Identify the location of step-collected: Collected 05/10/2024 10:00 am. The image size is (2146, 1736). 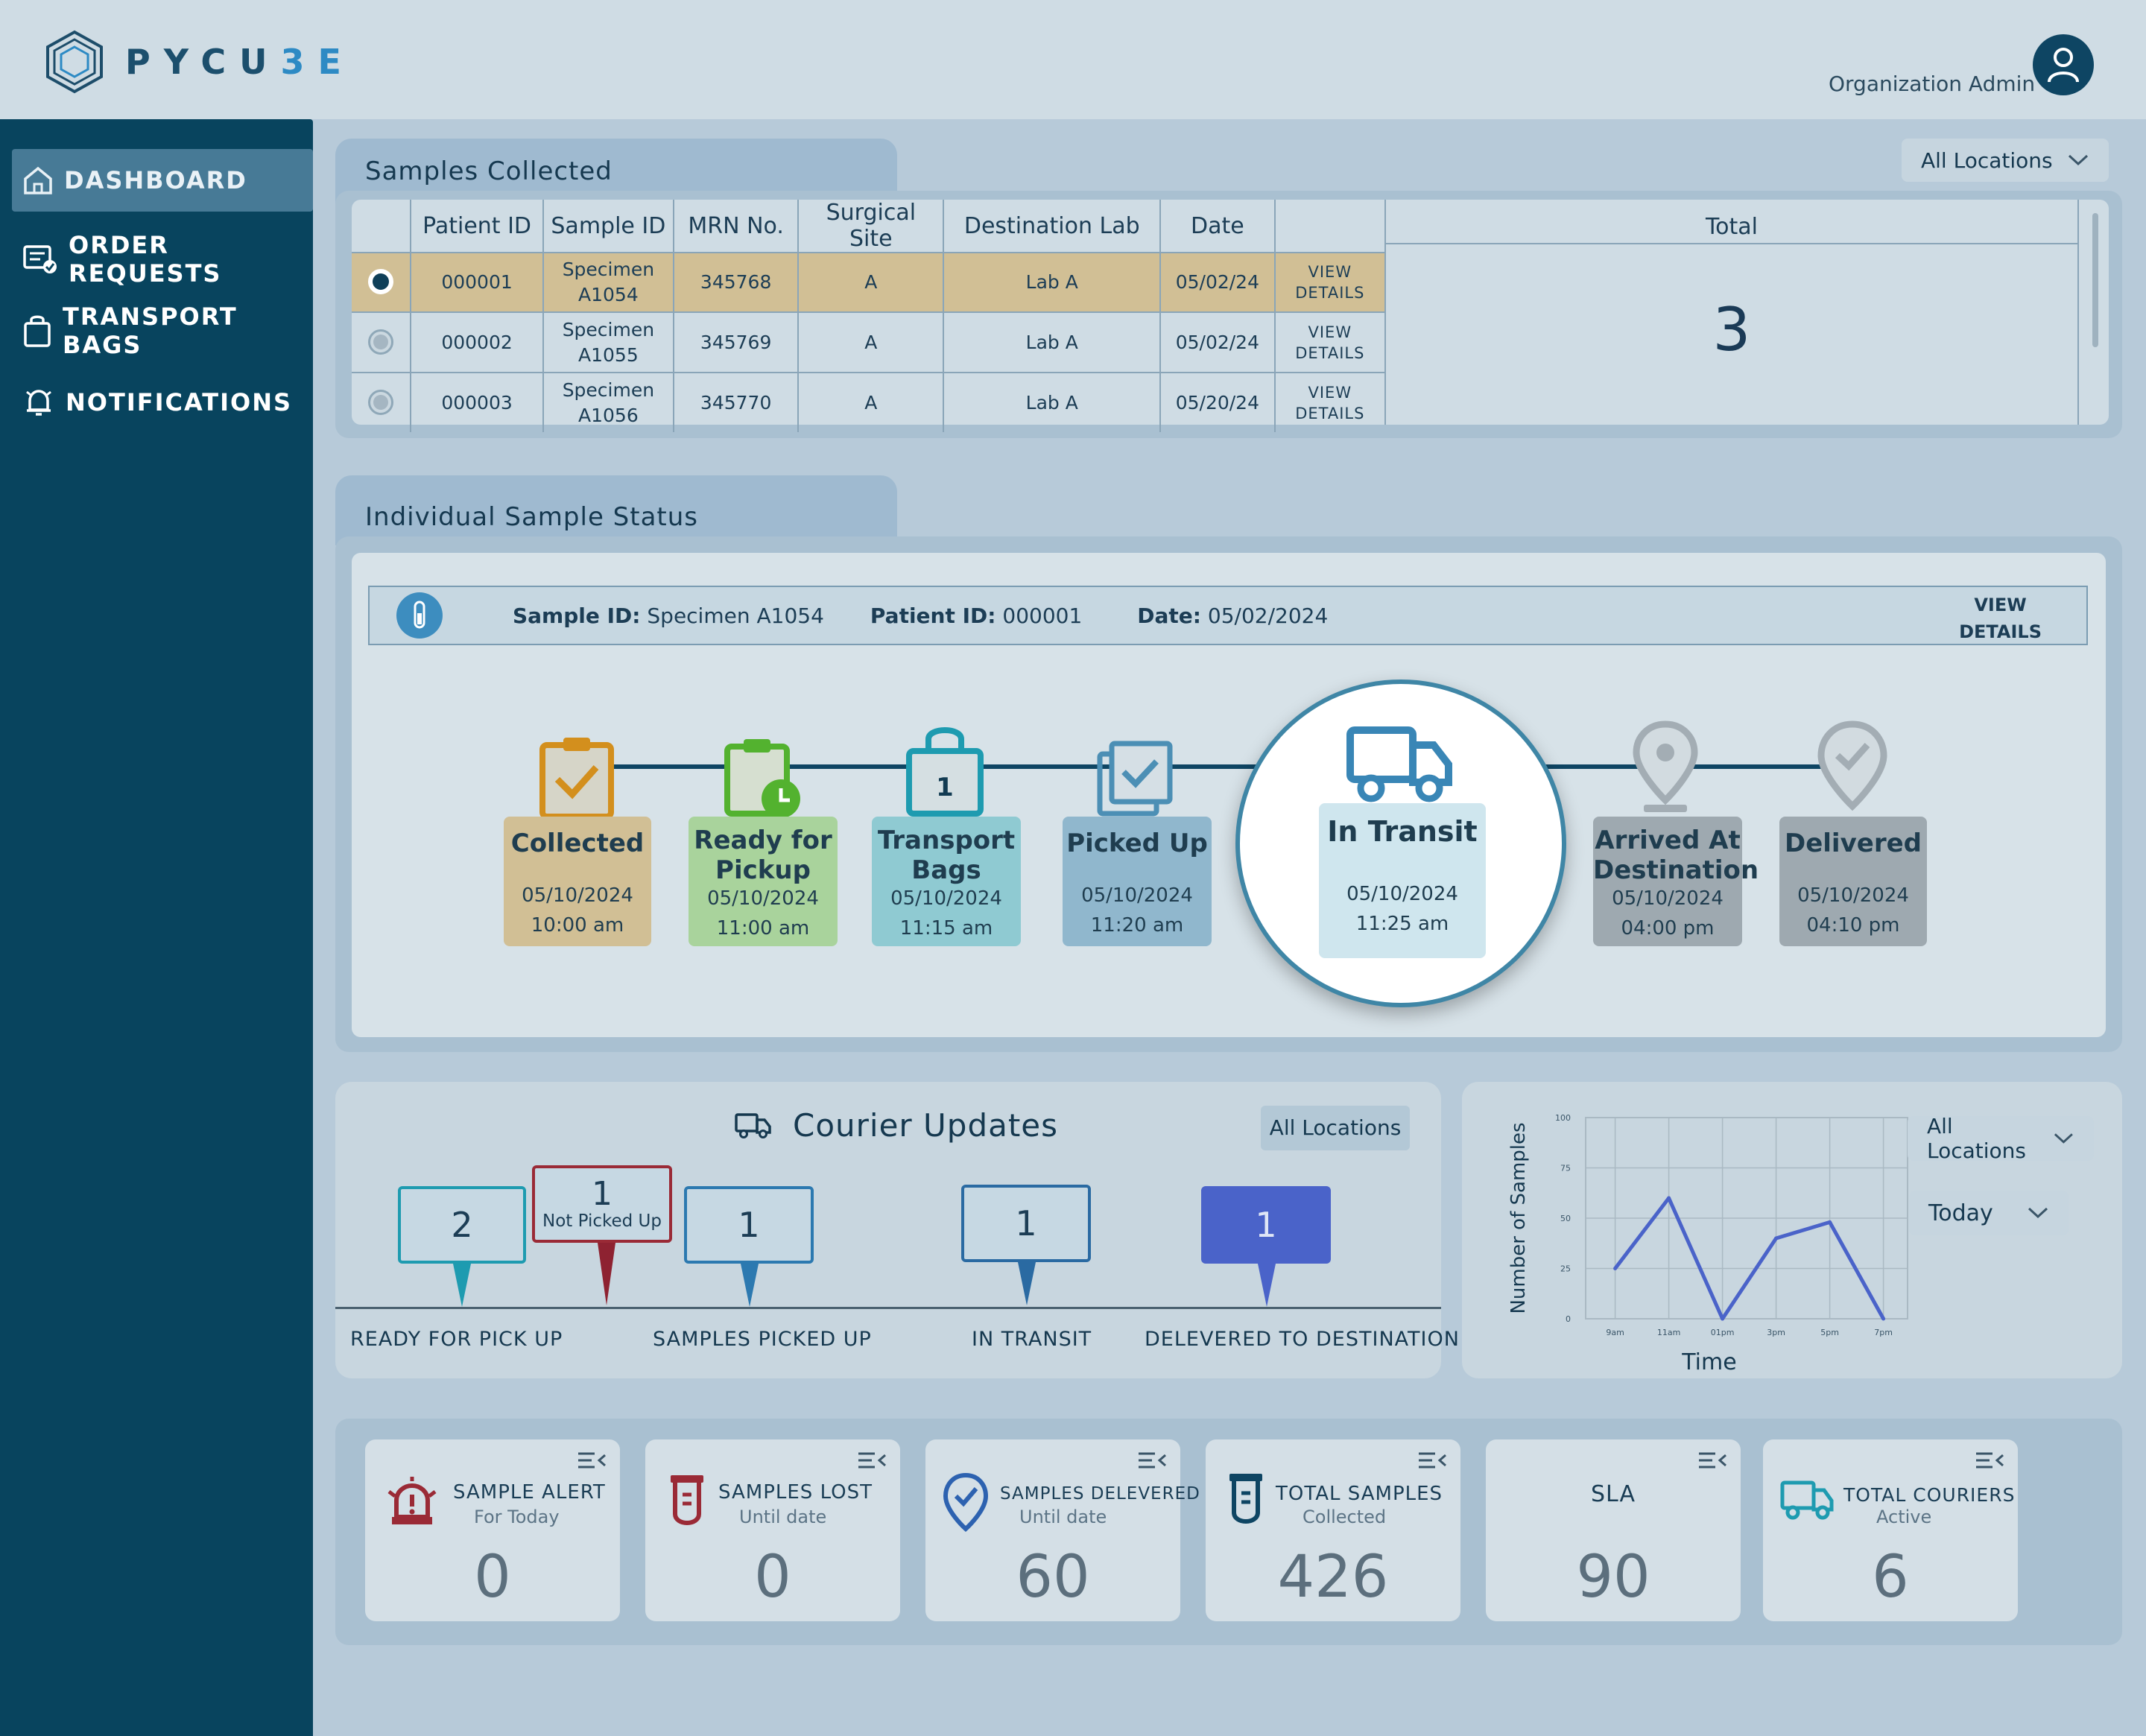
(577, 882).